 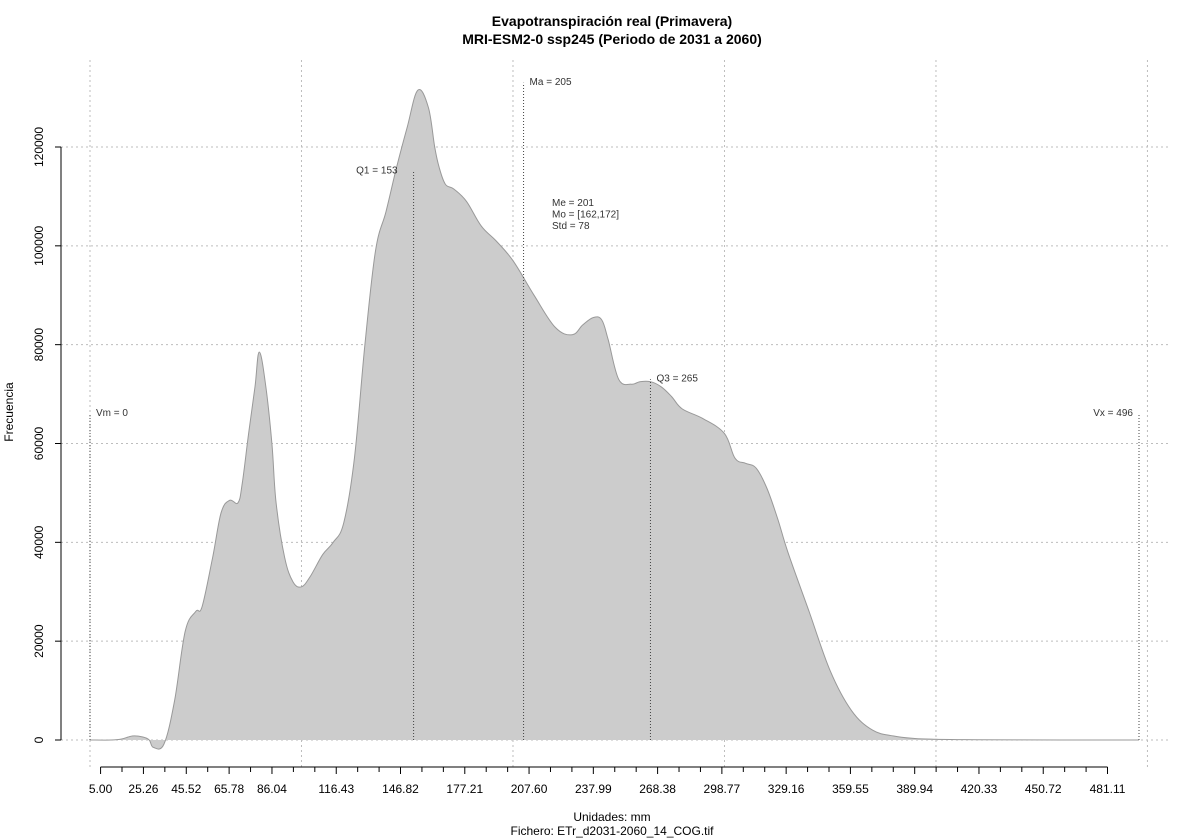 What do you see at coordinates (850, 789) in the screenshot?
I see `x-tick-label: 359.55` at bounding box center [850, 789].